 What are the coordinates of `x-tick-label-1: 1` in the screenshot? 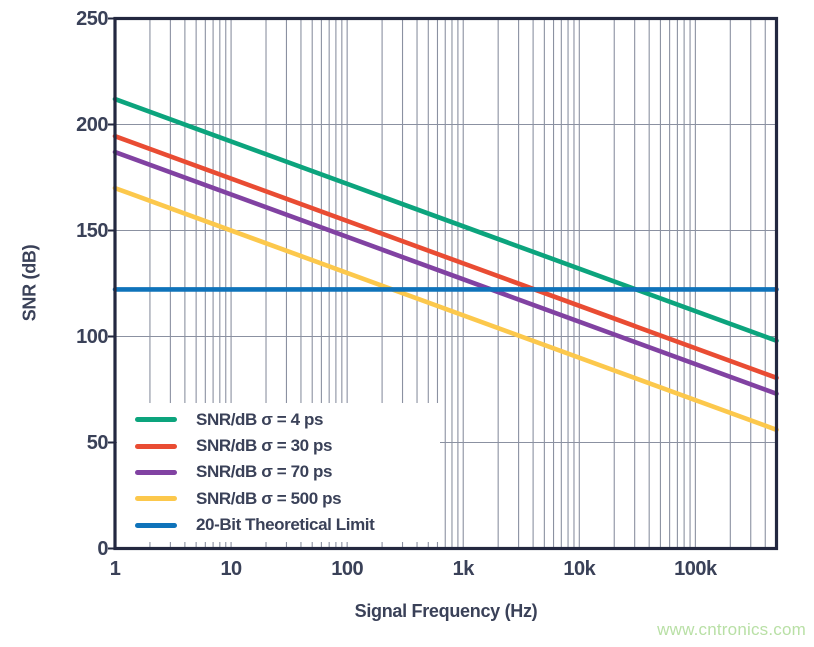 It's located at (115, 569).